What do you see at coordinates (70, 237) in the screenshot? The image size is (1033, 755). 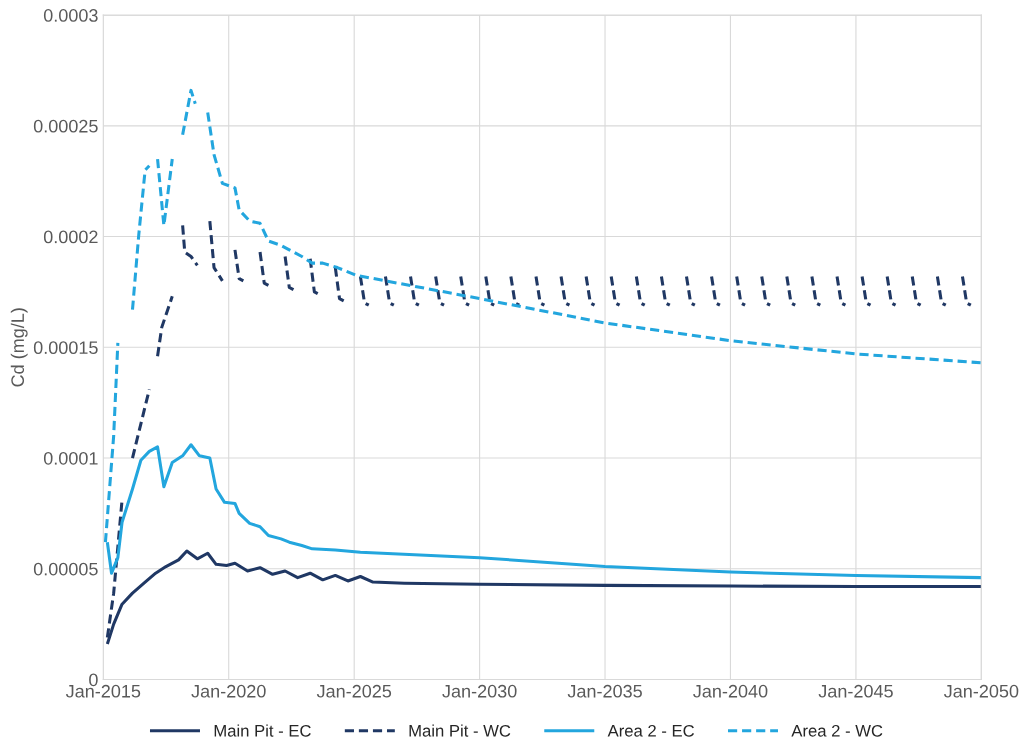 I see `y-tick-label: 0.0002` at bounding box center [70, 237].